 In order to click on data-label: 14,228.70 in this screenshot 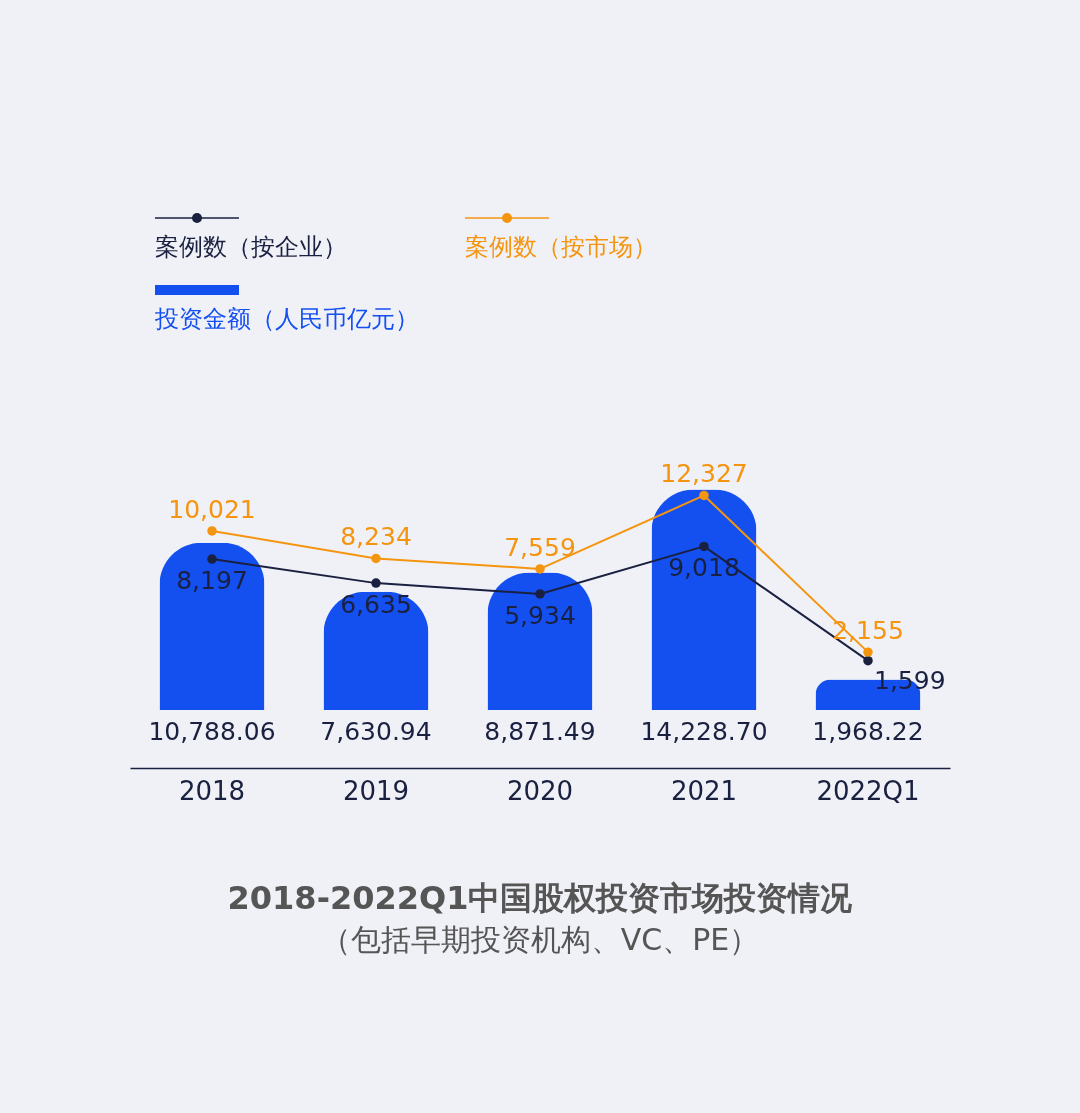, I will do `click(704, 731)`.